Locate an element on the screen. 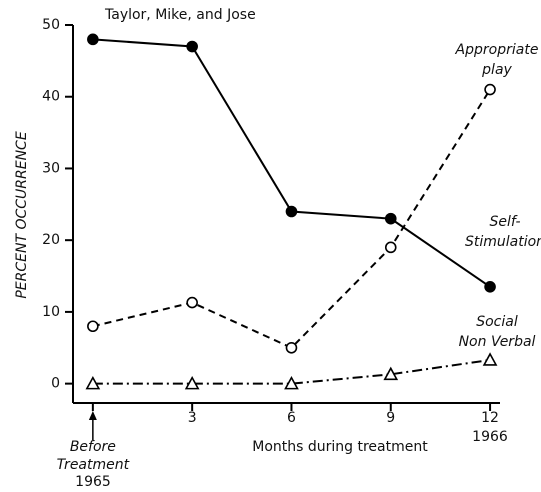 The width and height of the screenshot is (541, 492). series-label: Appropriate play is located at coordinates (497, 60).